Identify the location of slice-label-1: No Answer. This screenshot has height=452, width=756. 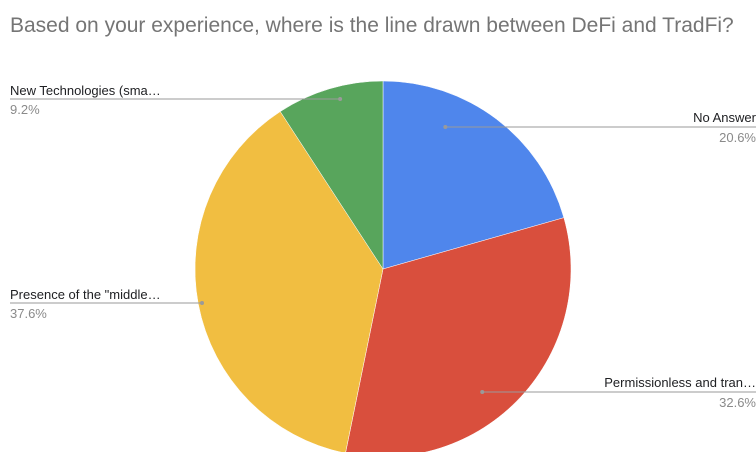
(724, 117).